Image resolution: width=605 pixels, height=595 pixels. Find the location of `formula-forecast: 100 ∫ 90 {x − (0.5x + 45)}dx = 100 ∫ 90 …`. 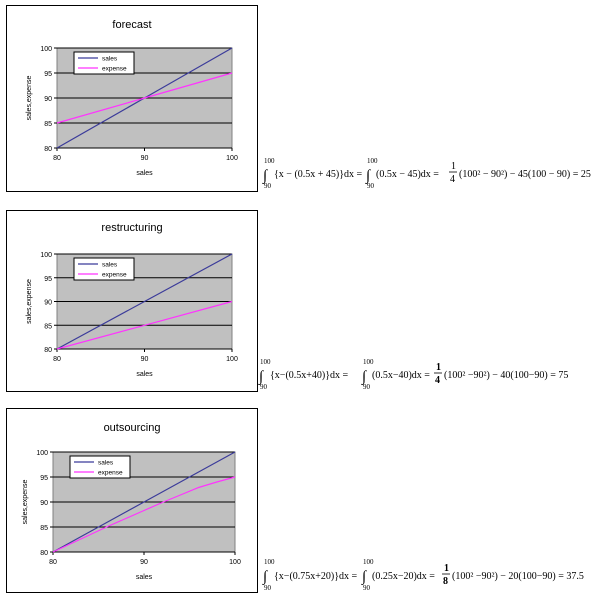

formula-forecast: 100 ∫ 90 {x − (0.5x + 45)}dx = 100 ∫ 90 … is located at coordinates (432, 173).